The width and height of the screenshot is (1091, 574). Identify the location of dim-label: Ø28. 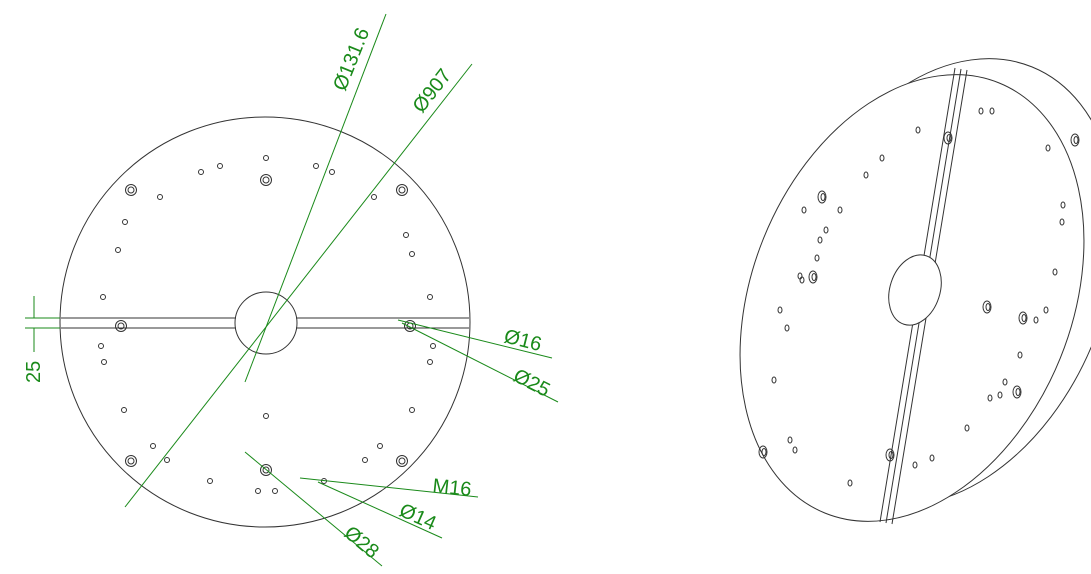
(361, 542).